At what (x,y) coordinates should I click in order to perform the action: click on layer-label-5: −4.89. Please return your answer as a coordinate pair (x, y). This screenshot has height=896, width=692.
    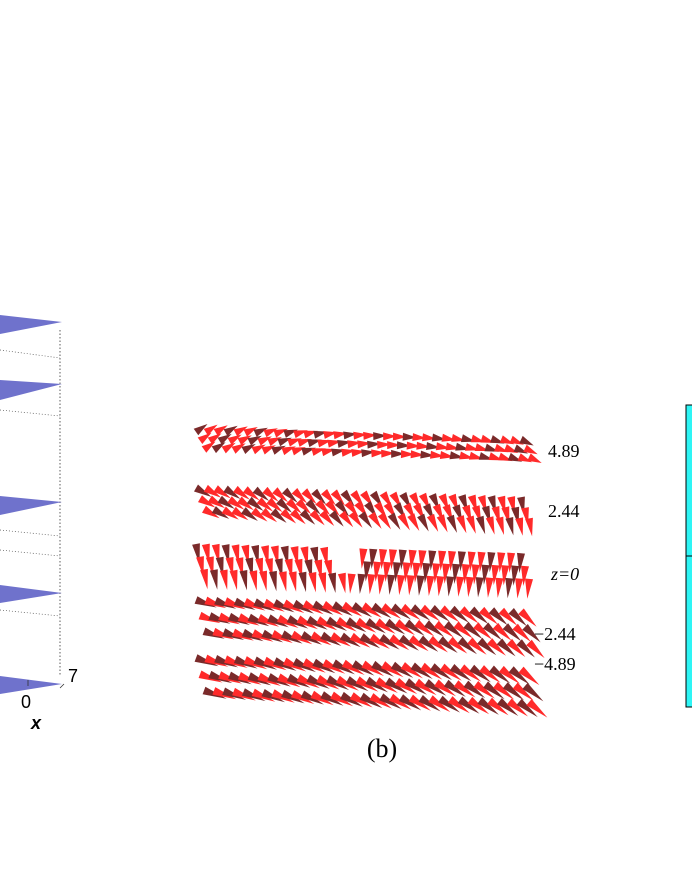
    Looking at the image, I should click on (555, 664).